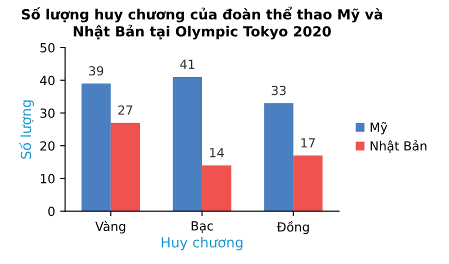 The height and width of the screenshot is (264, 449). I want to click on data-label: 39, so click(96, 71).